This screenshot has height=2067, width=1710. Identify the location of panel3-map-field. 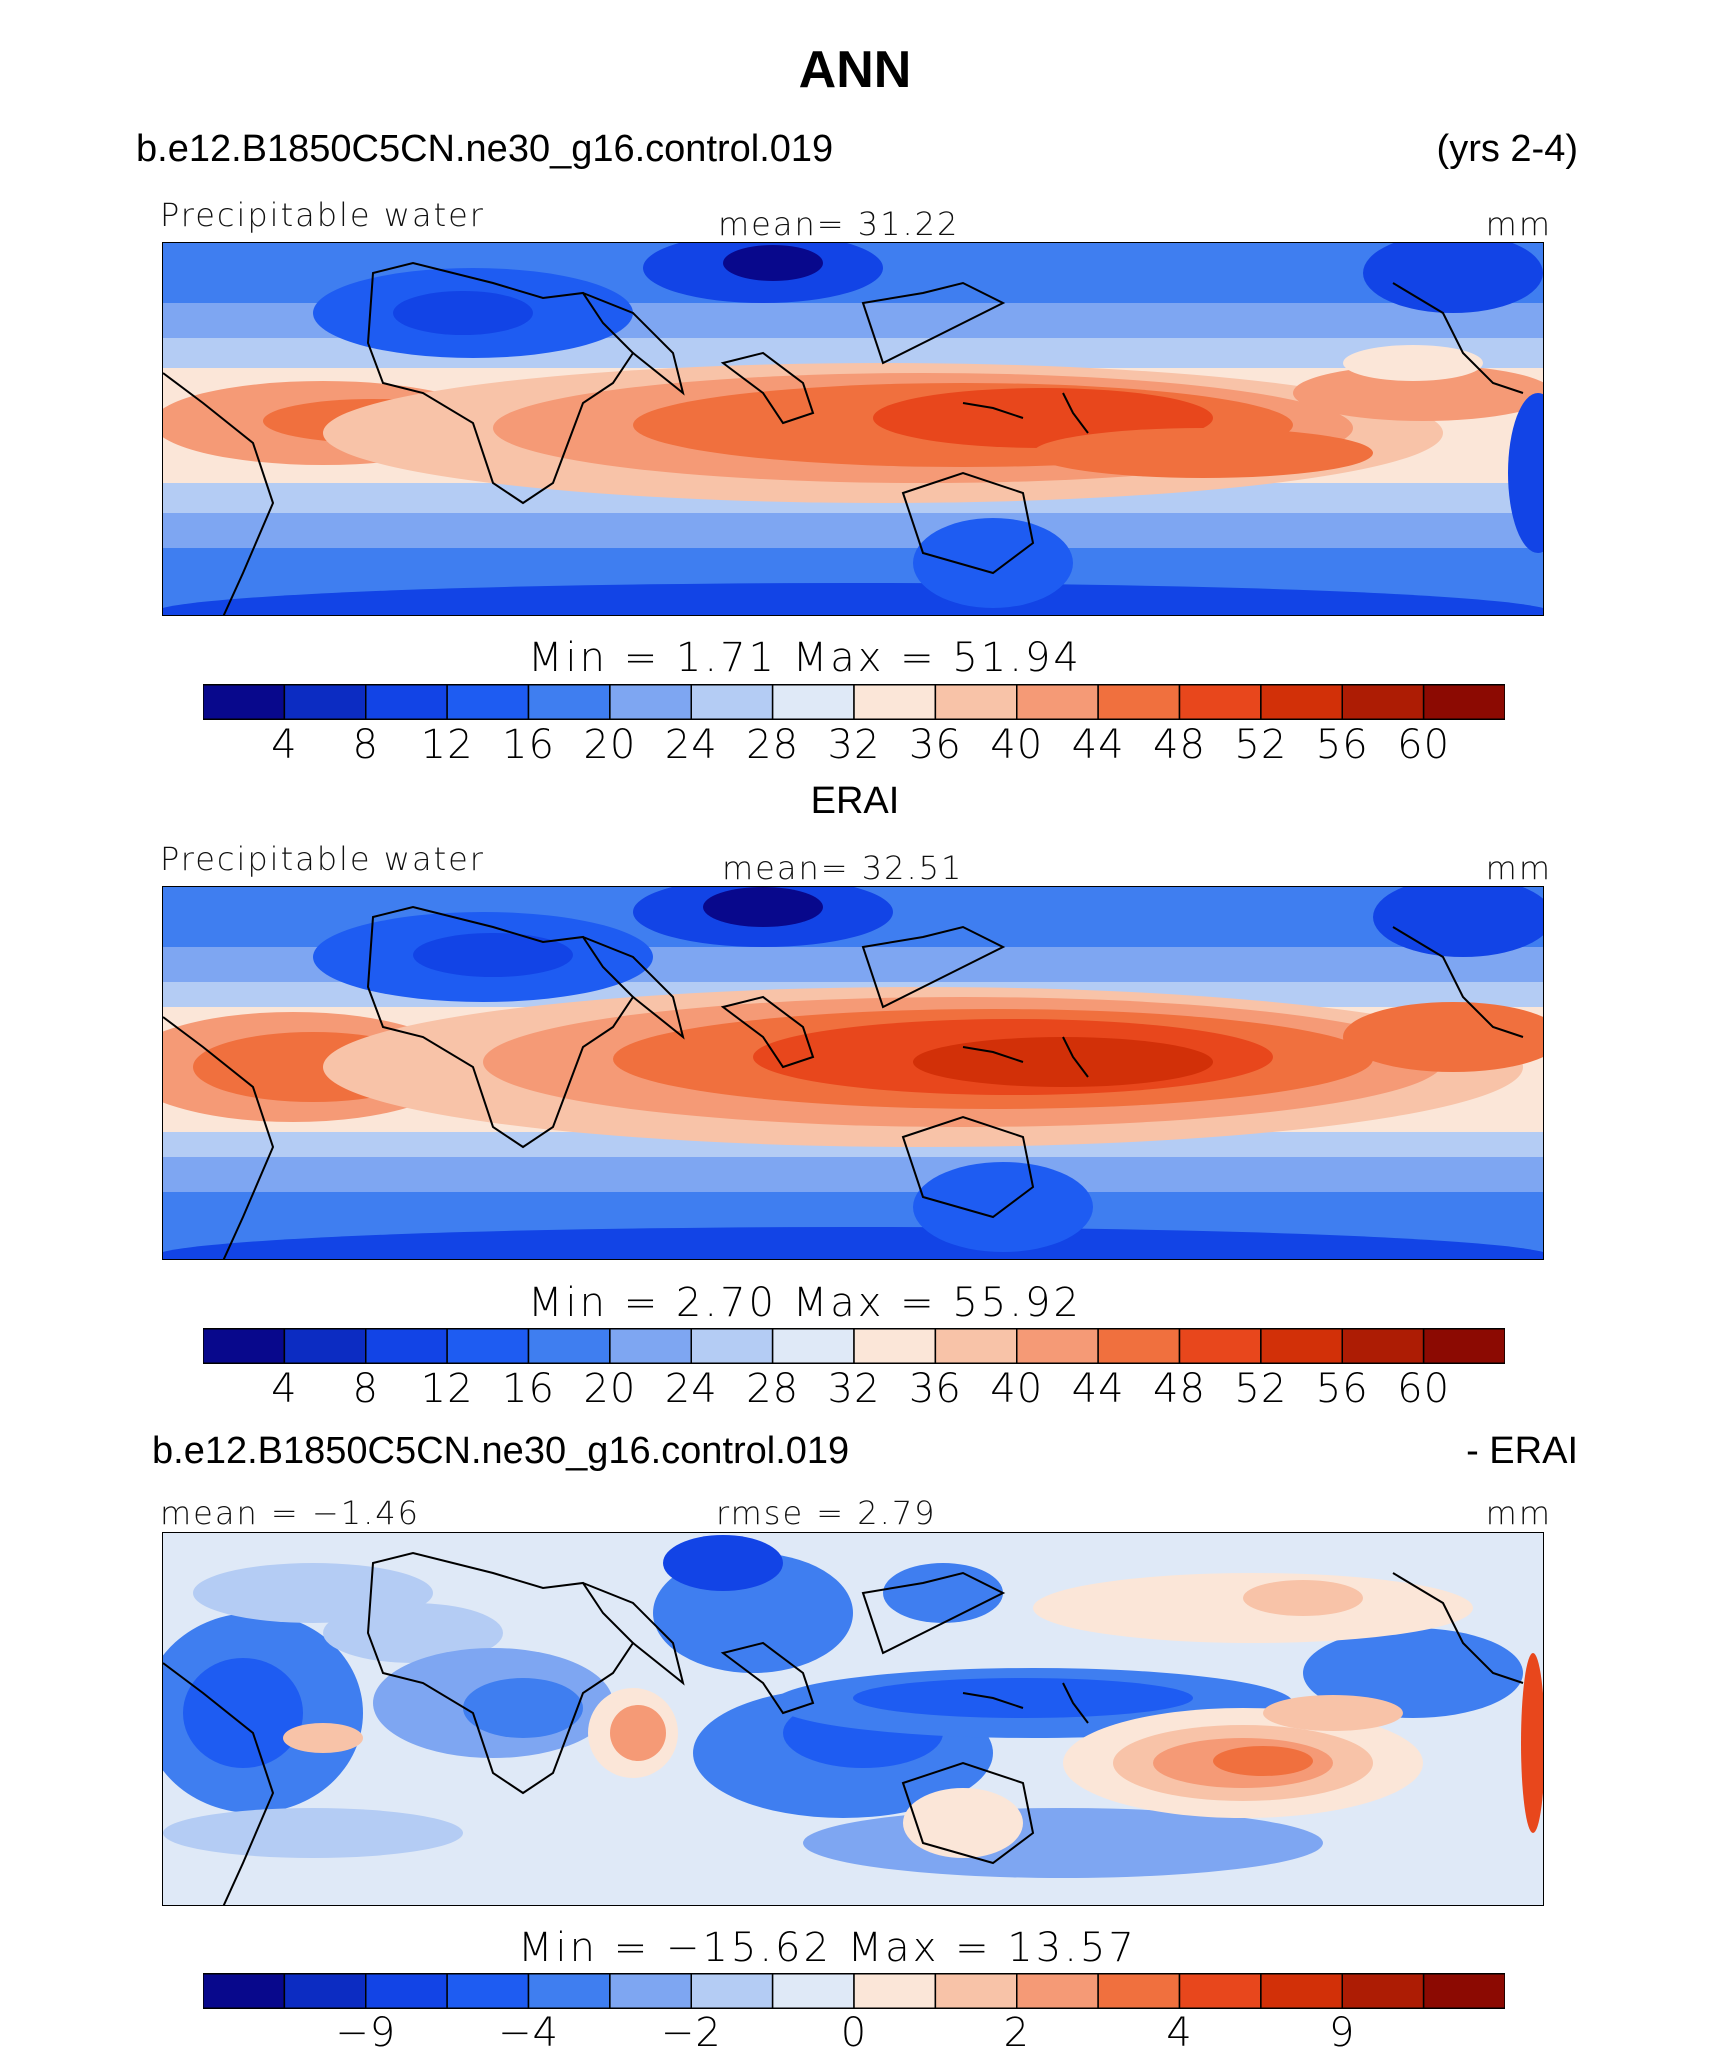
(853, 1719).